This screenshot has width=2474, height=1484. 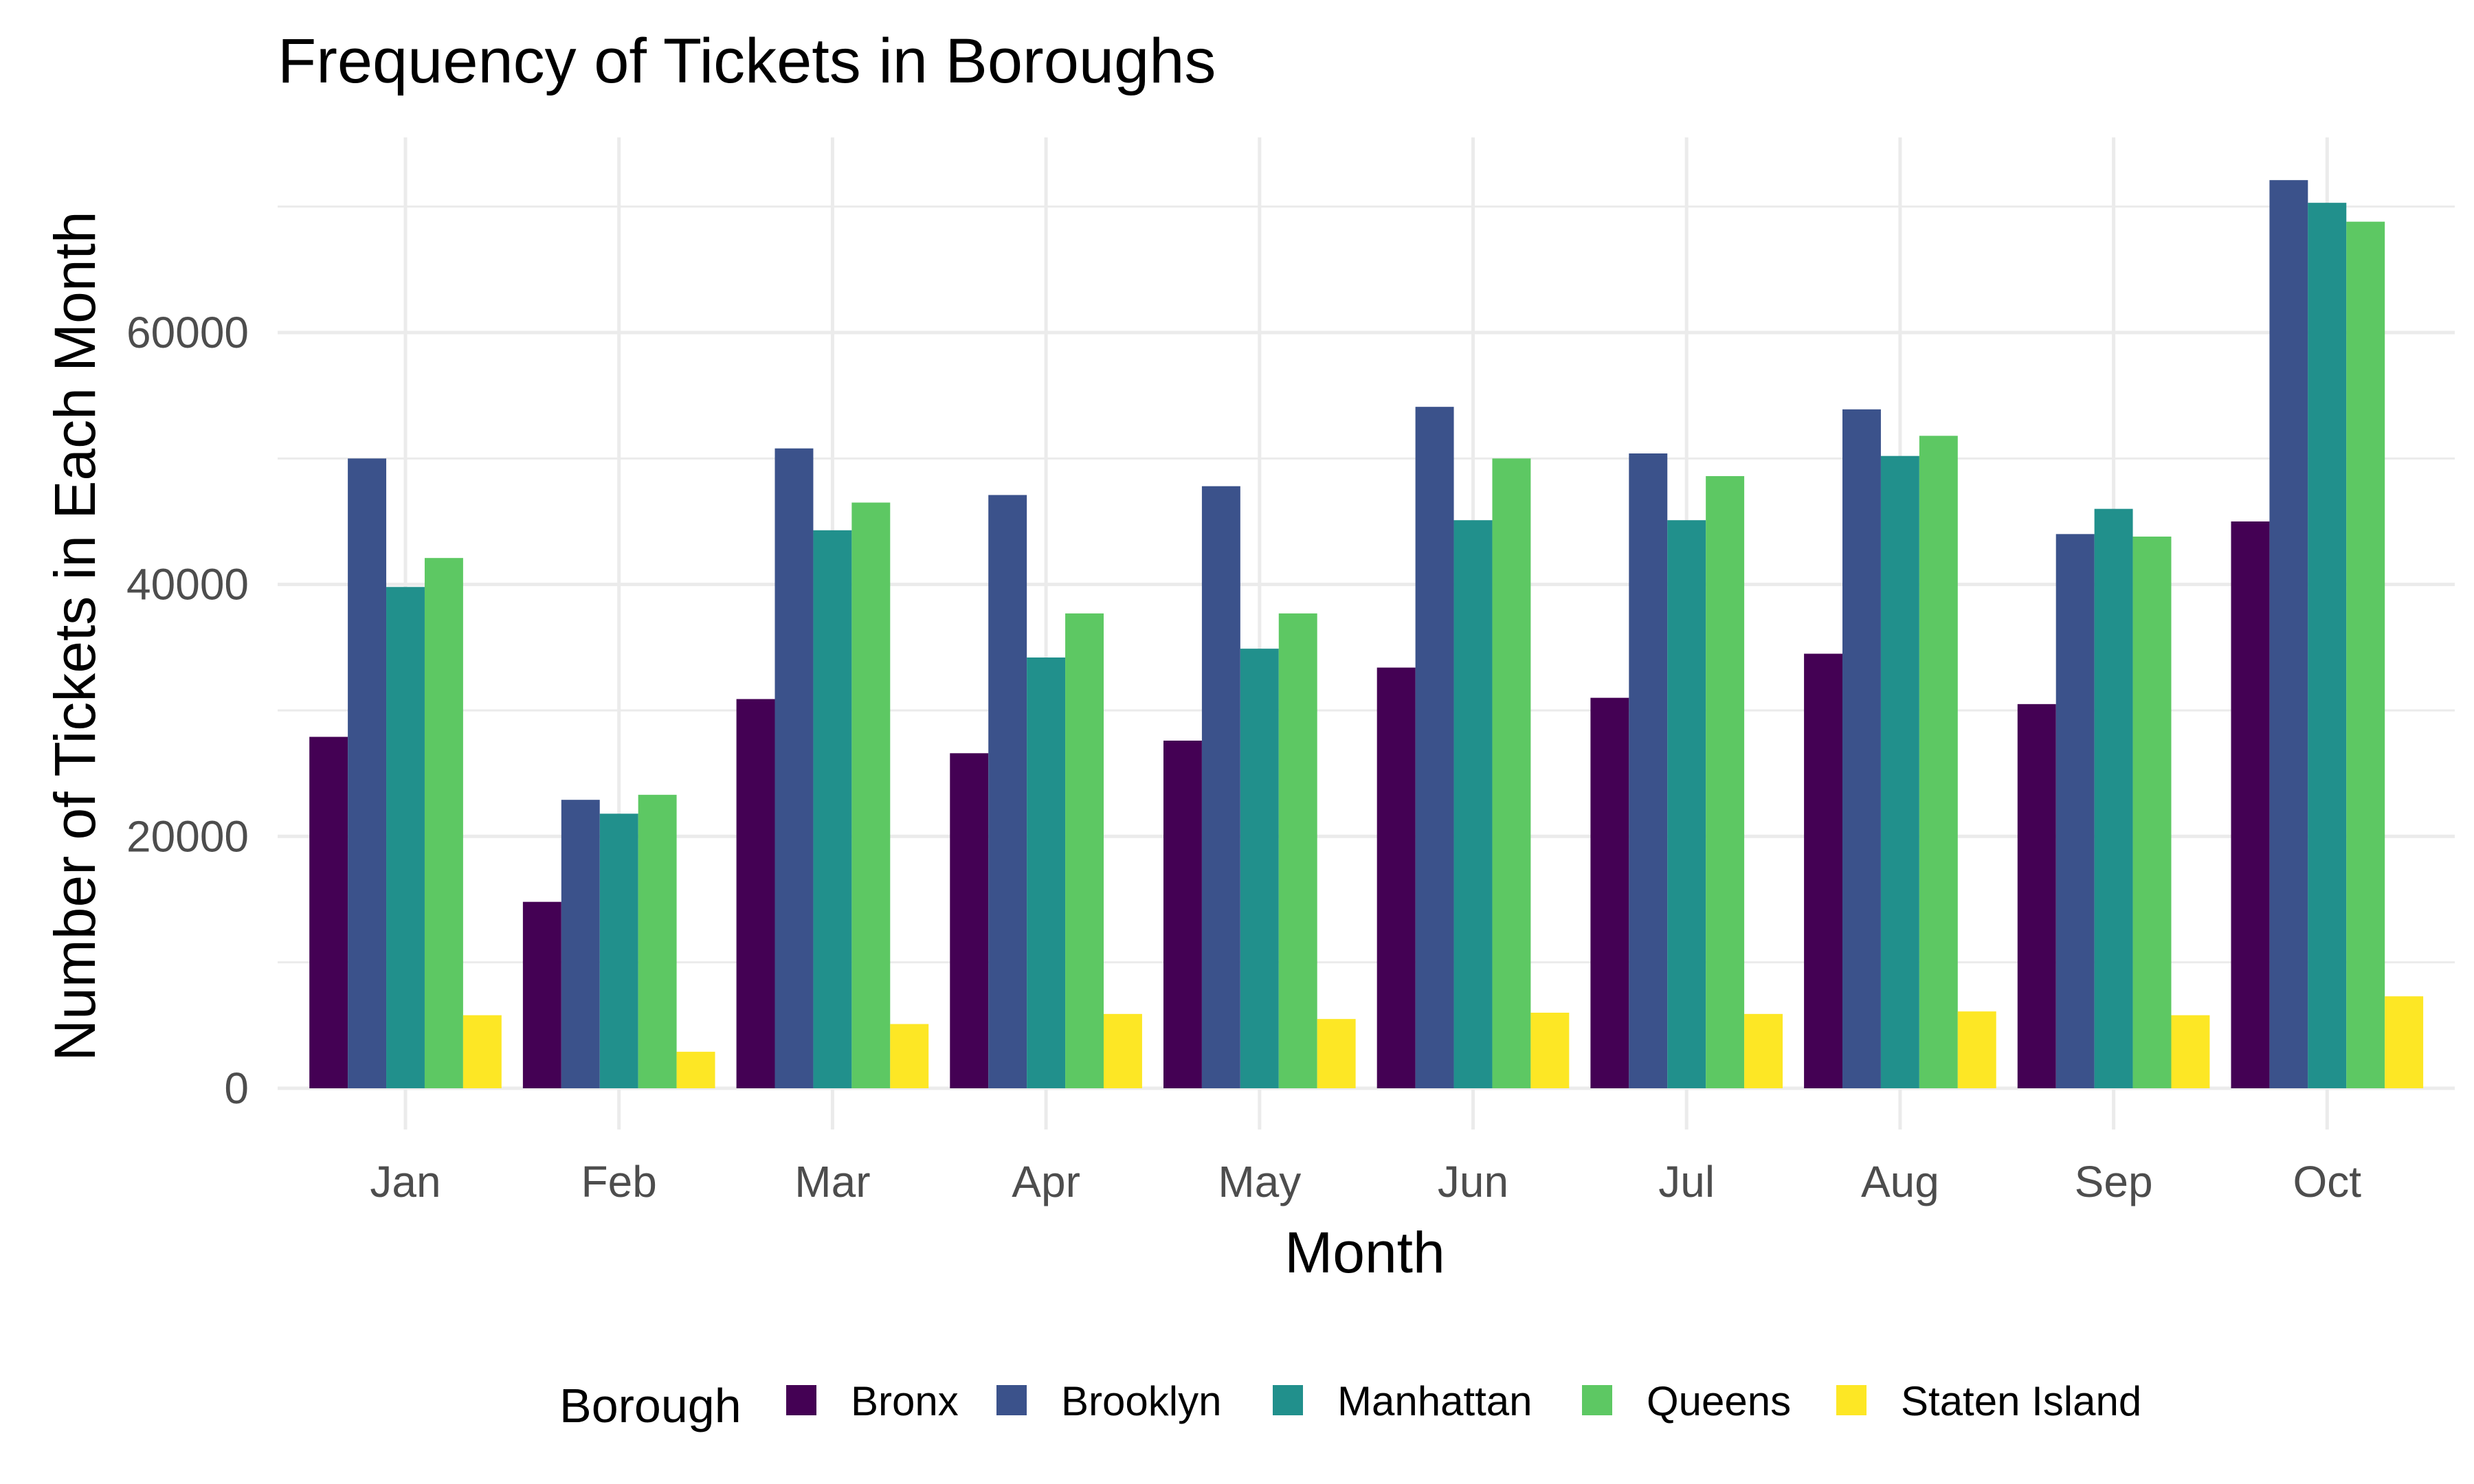 What do you see at coordinates (619, 1181) in the screenshot?
I see `x-tick-label: Feb` at bounding box center [619, 1181].